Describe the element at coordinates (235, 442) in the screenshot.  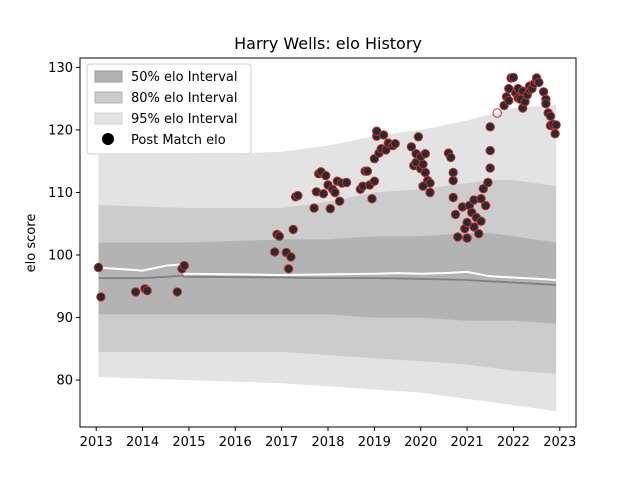
I see `x-tick-label: 2016` at that location.